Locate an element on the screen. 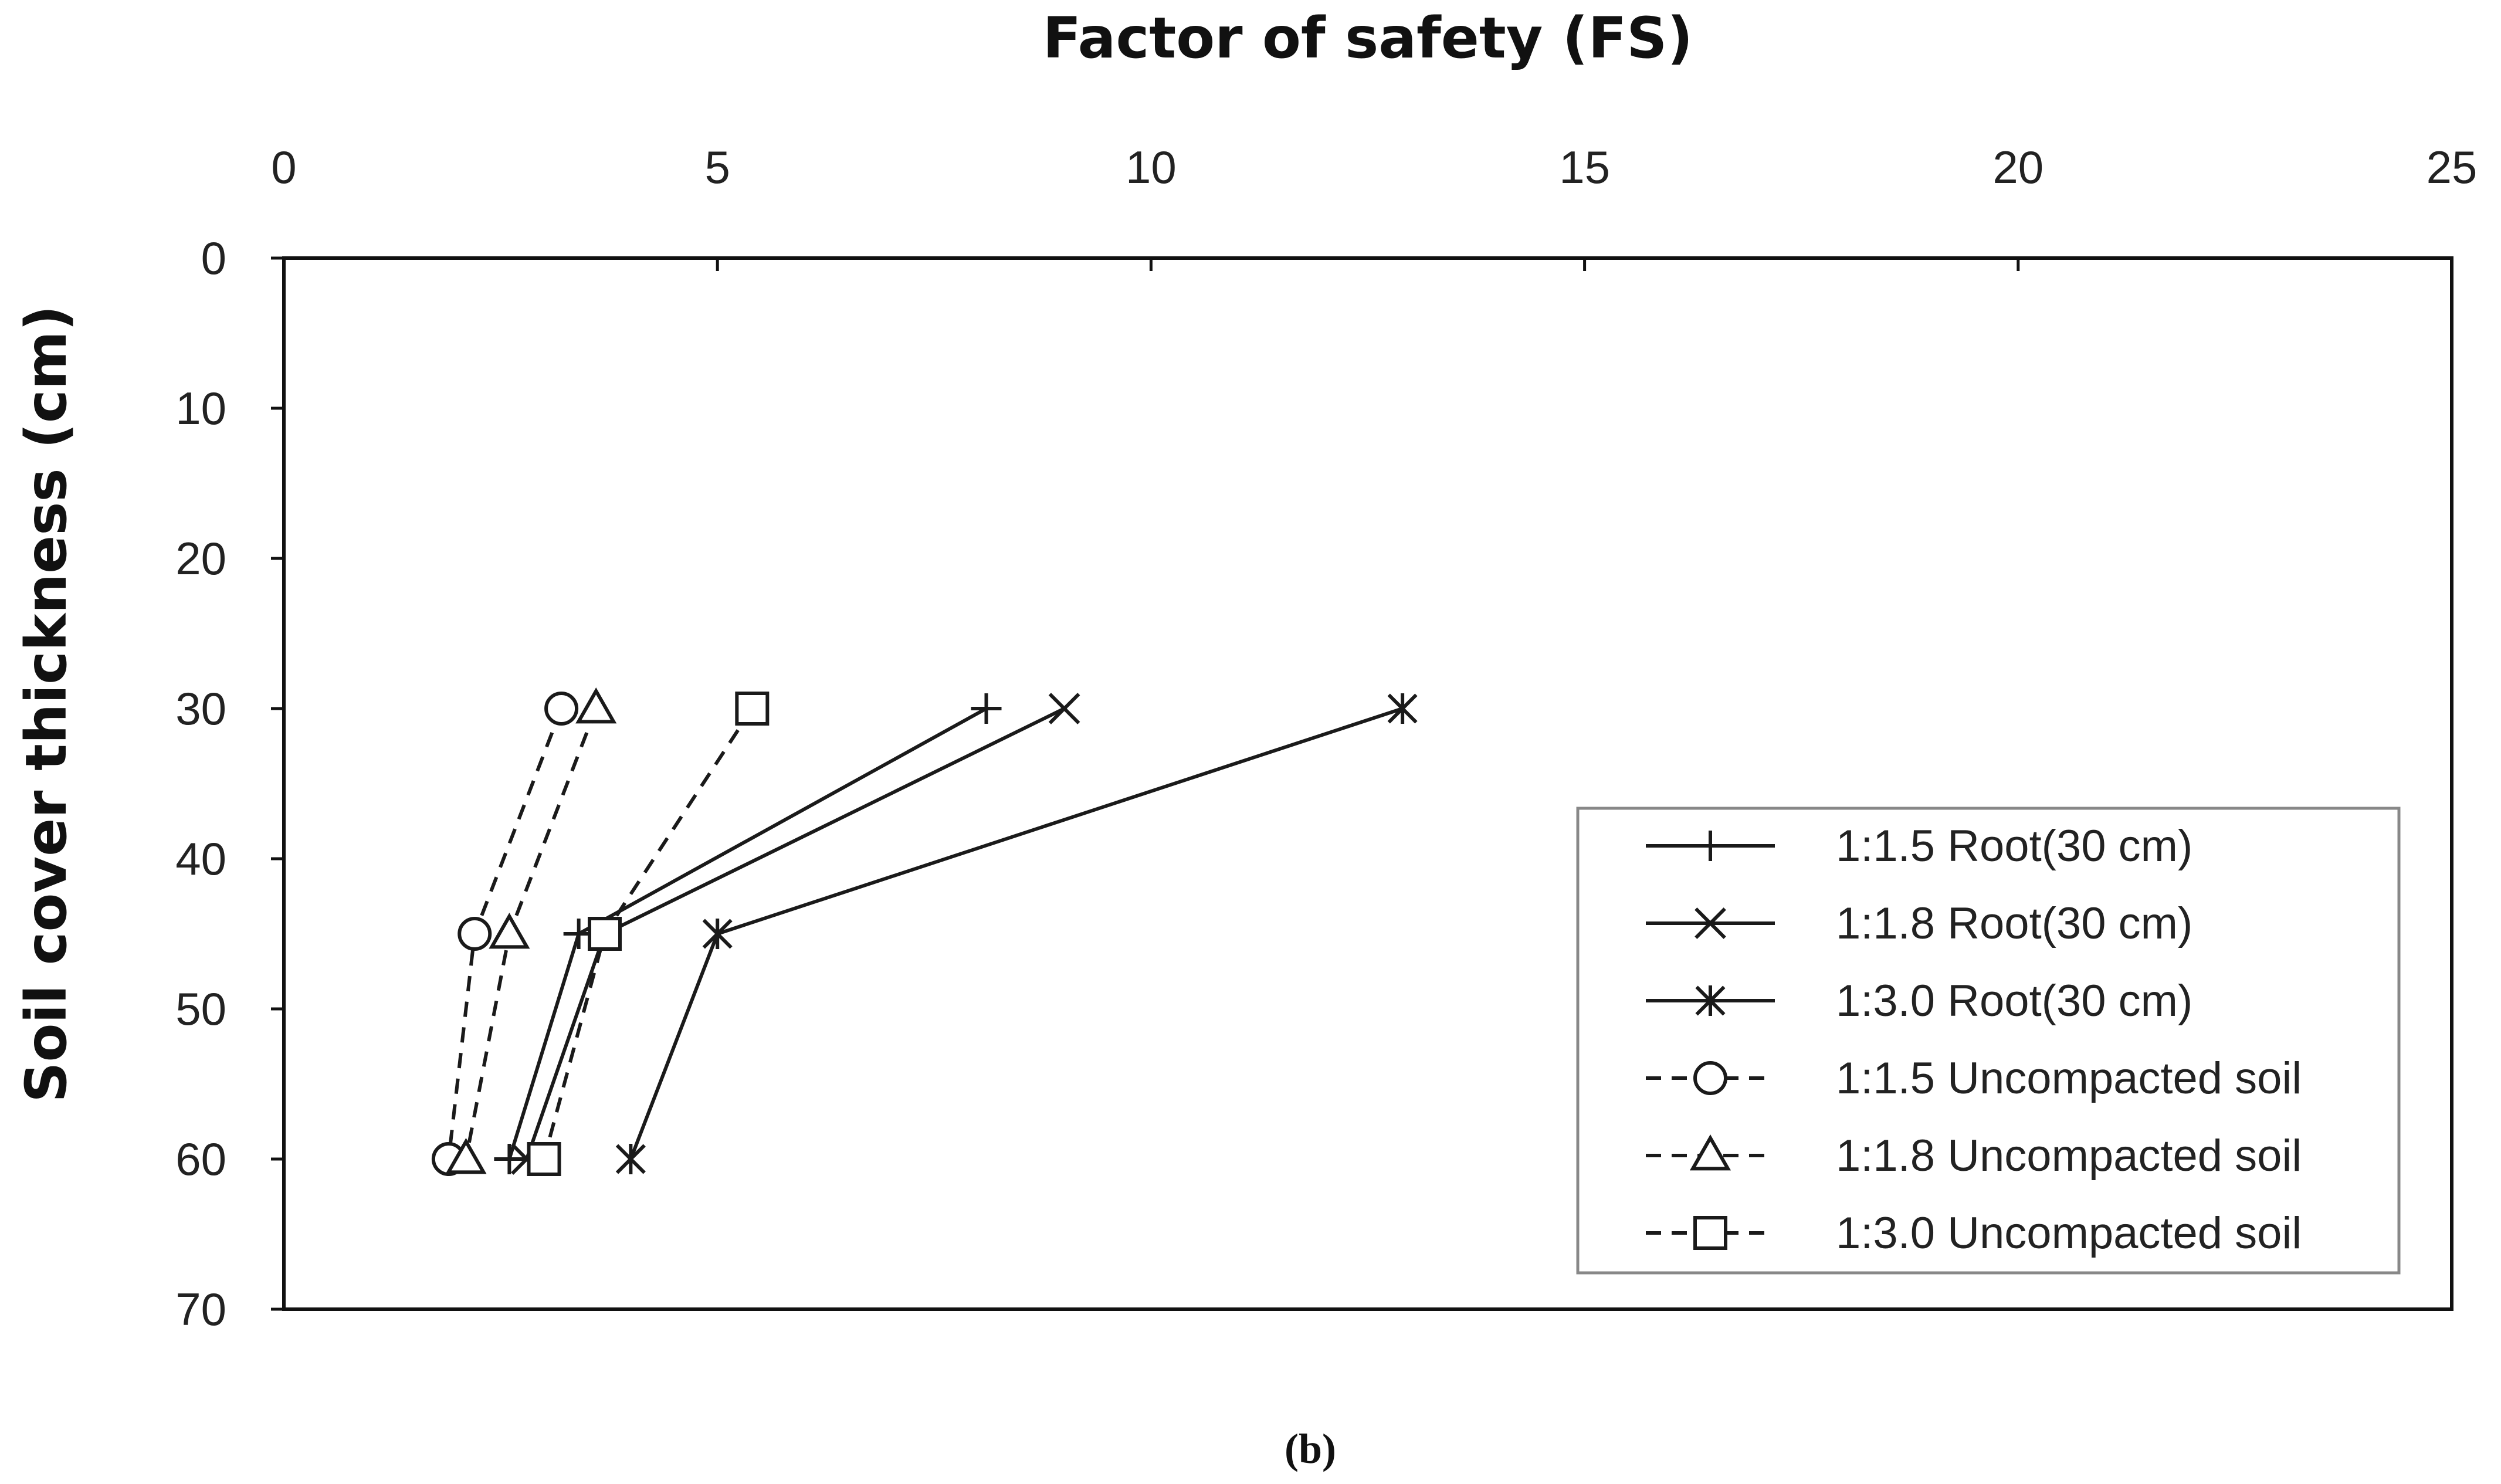  legend-item: 1:1.5 Root(30 cm) is located at coordinates (1919, 846).